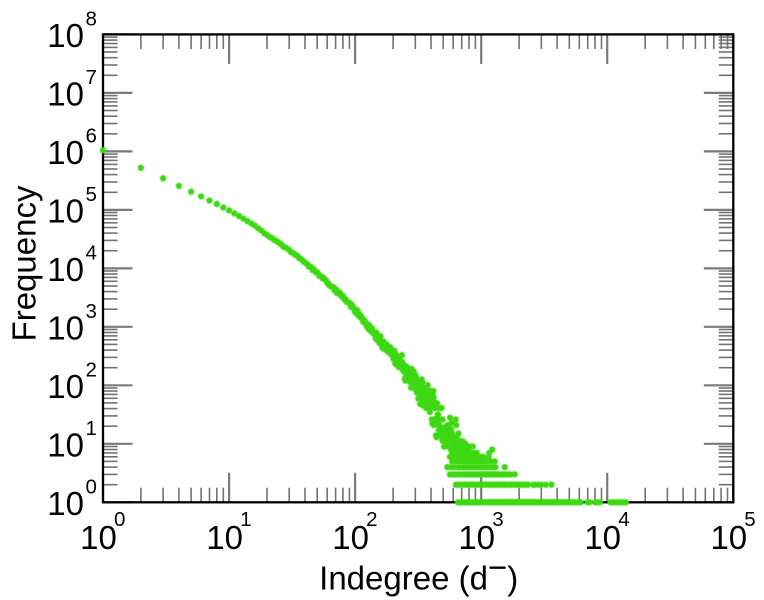 The width and height of the screenshot is (764, 600). Describe the element at coordinates (91, 19) in the screenshot. I see `svg-text: 8` at that location.